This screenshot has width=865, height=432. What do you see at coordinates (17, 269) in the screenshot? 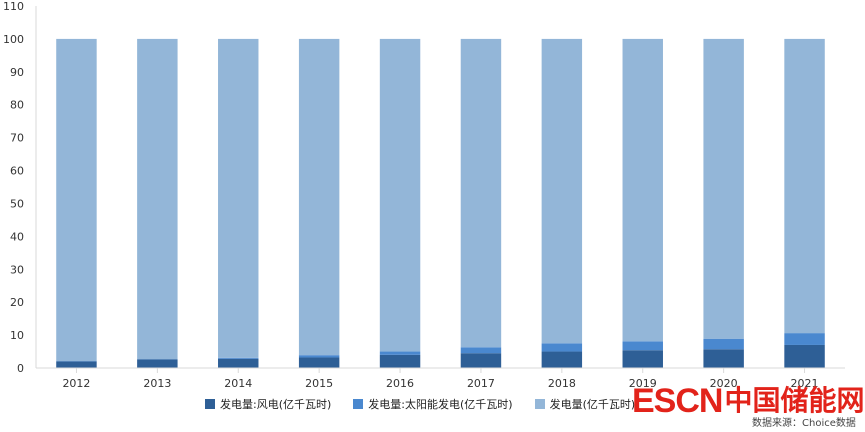
I see `y-tick-label: 30` at bounding box center [17, 269].